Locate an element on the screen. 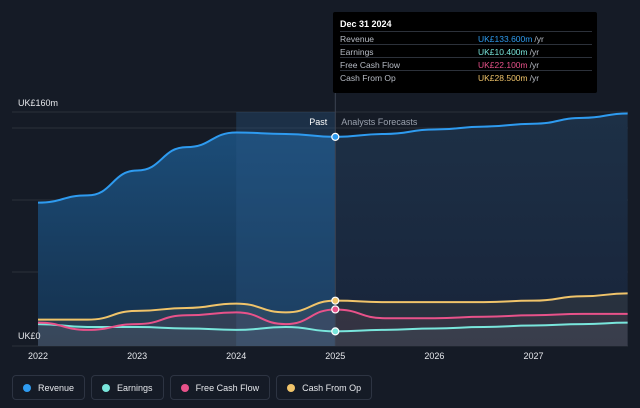  legend-item-earnings: Earnings is located at coordinates (127, 387).